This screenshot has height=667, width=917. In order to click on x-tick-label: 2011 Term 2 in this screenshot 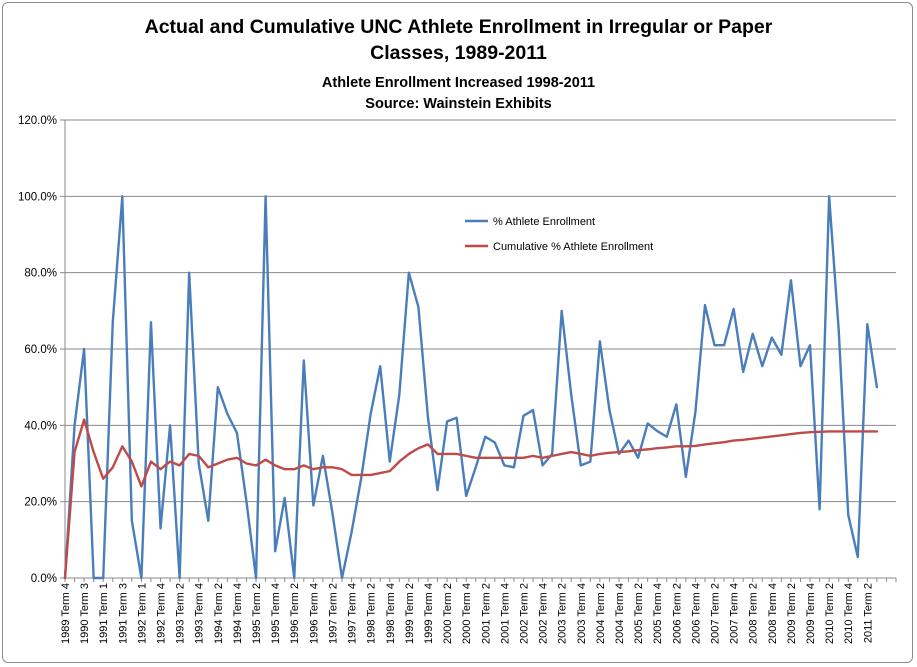, I will do `click(868, 613)`.